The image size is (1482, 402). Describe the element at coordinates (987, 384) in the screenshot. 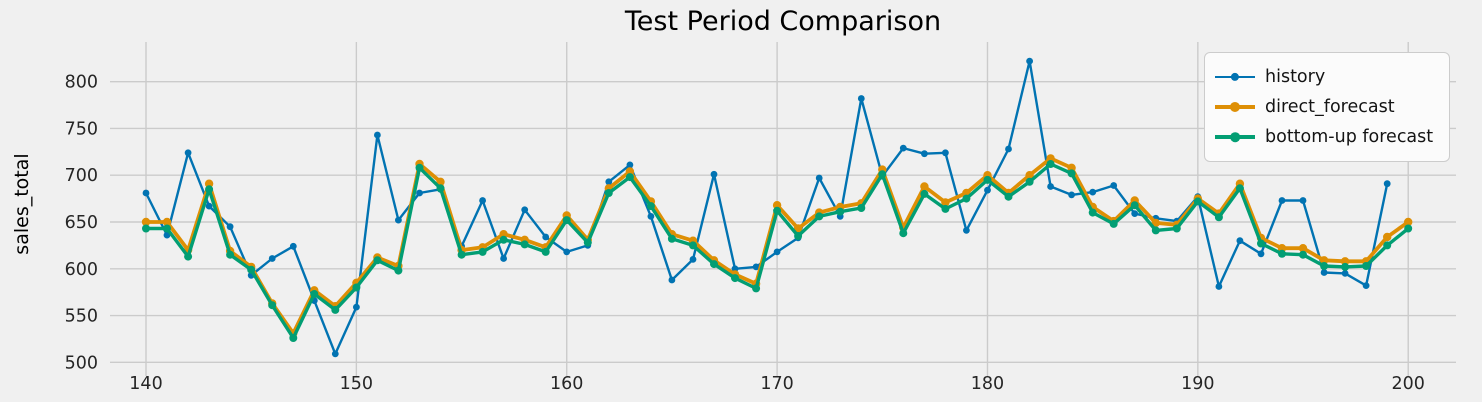

I see `x-tick-label-180: 180` at that location.